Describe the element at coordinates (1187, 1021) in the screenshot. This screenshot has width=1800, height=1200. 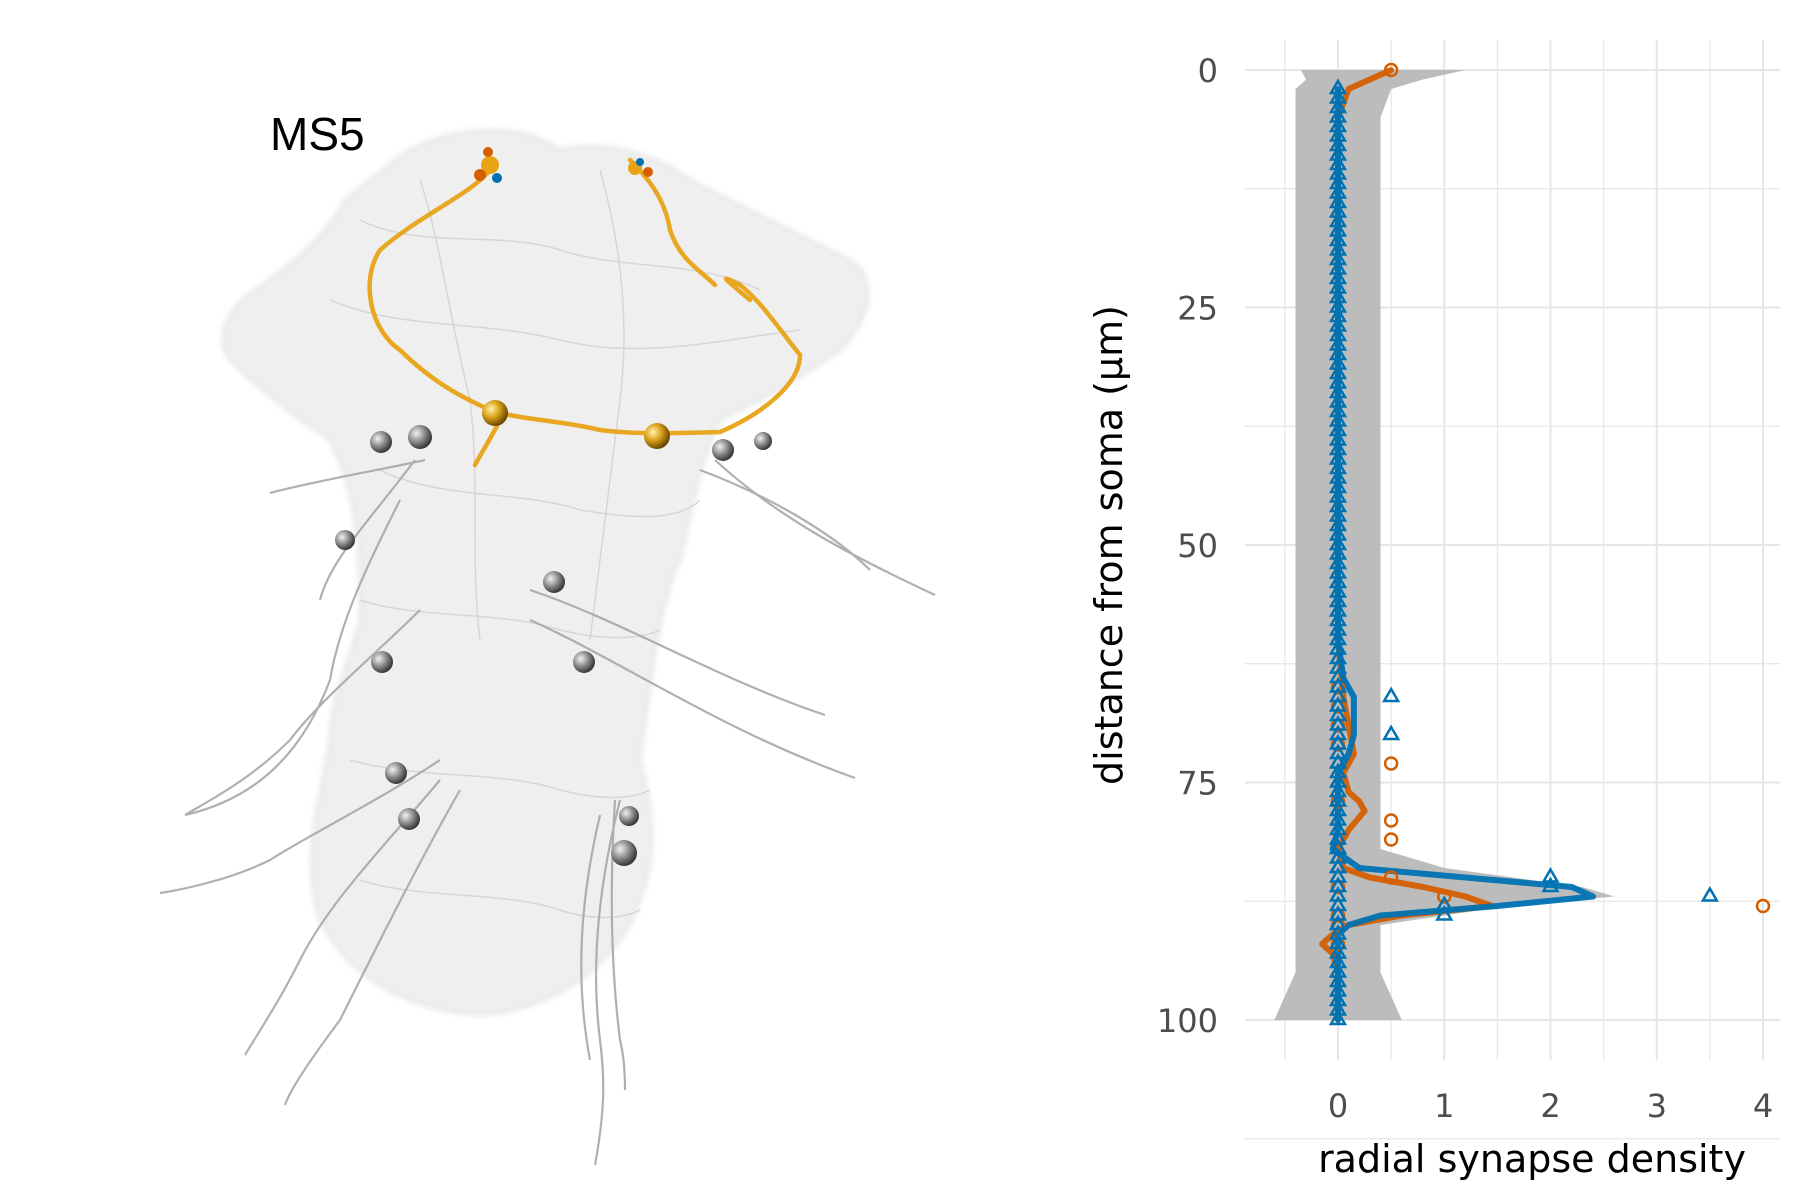
I see `y-tick-label: 100` at that location.